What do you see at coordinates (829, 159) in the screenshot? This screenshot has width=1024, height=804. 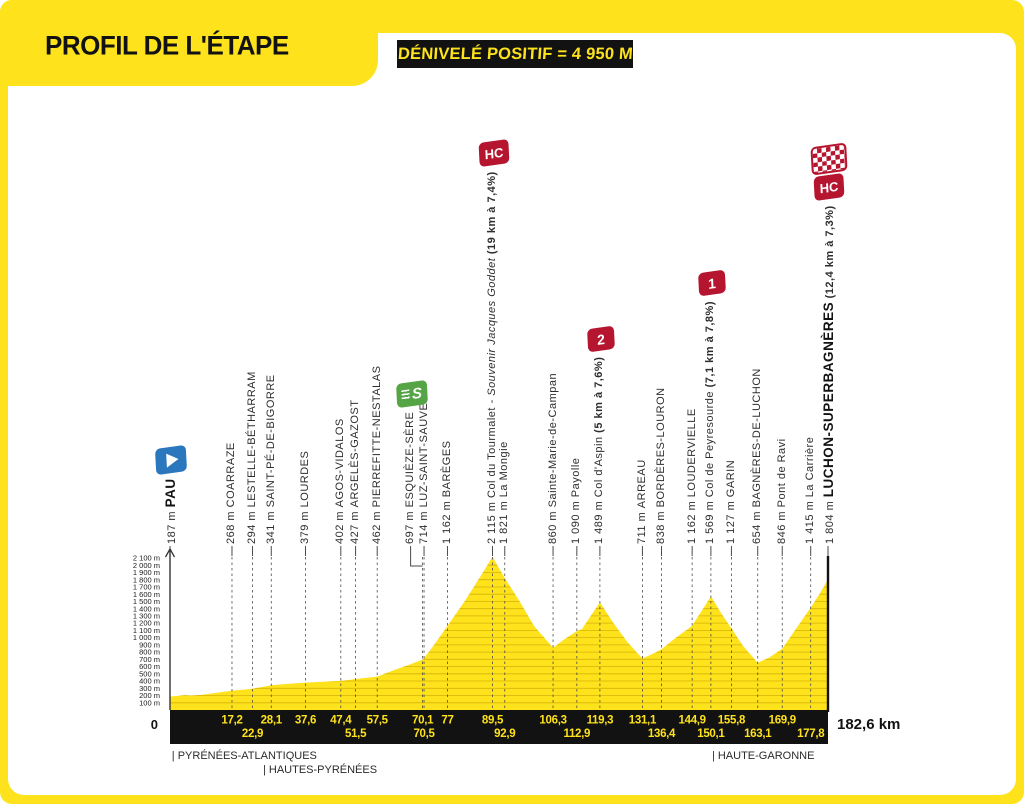 I see `finish-flag-badge` at bounding box center [829, 159].